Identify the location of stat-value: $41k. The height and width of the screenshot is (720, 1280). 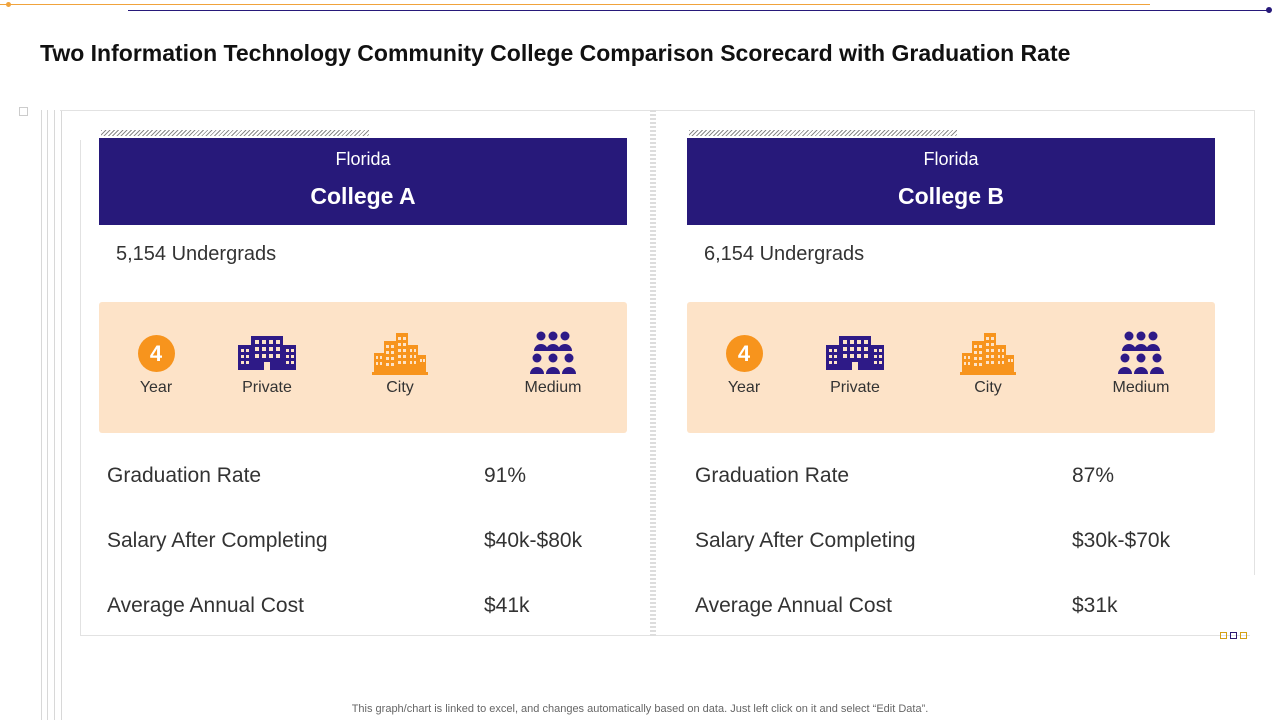
(507, 605).